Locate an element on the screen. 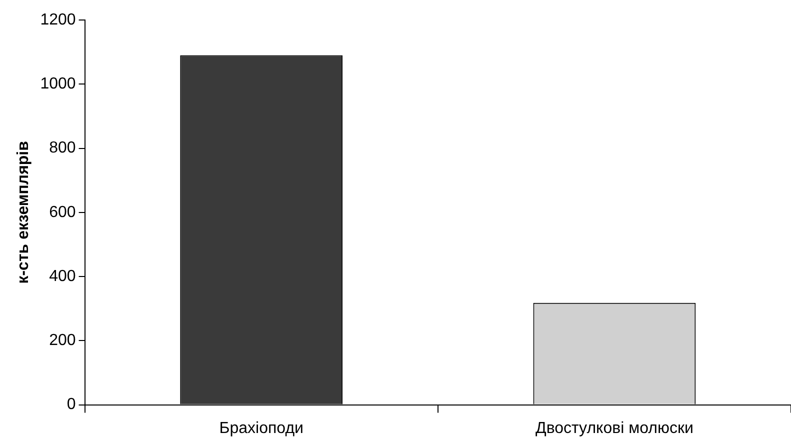 This screenshot has width=791, height=448. y-tick-label: 1200 is located at coordinates (58, 19).